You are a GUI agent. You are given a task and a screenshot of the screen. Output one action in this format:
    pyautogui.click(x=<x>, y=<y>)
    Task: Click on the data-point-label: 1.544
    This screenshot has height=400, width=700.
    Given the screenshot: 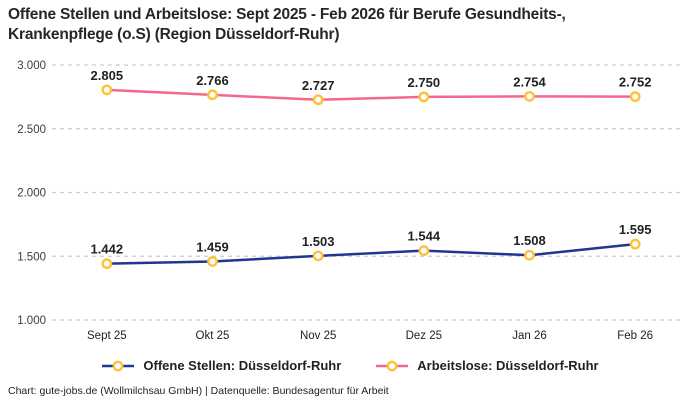 What is the action you would take?
    pyautogui.click(x=424, y=236)
    